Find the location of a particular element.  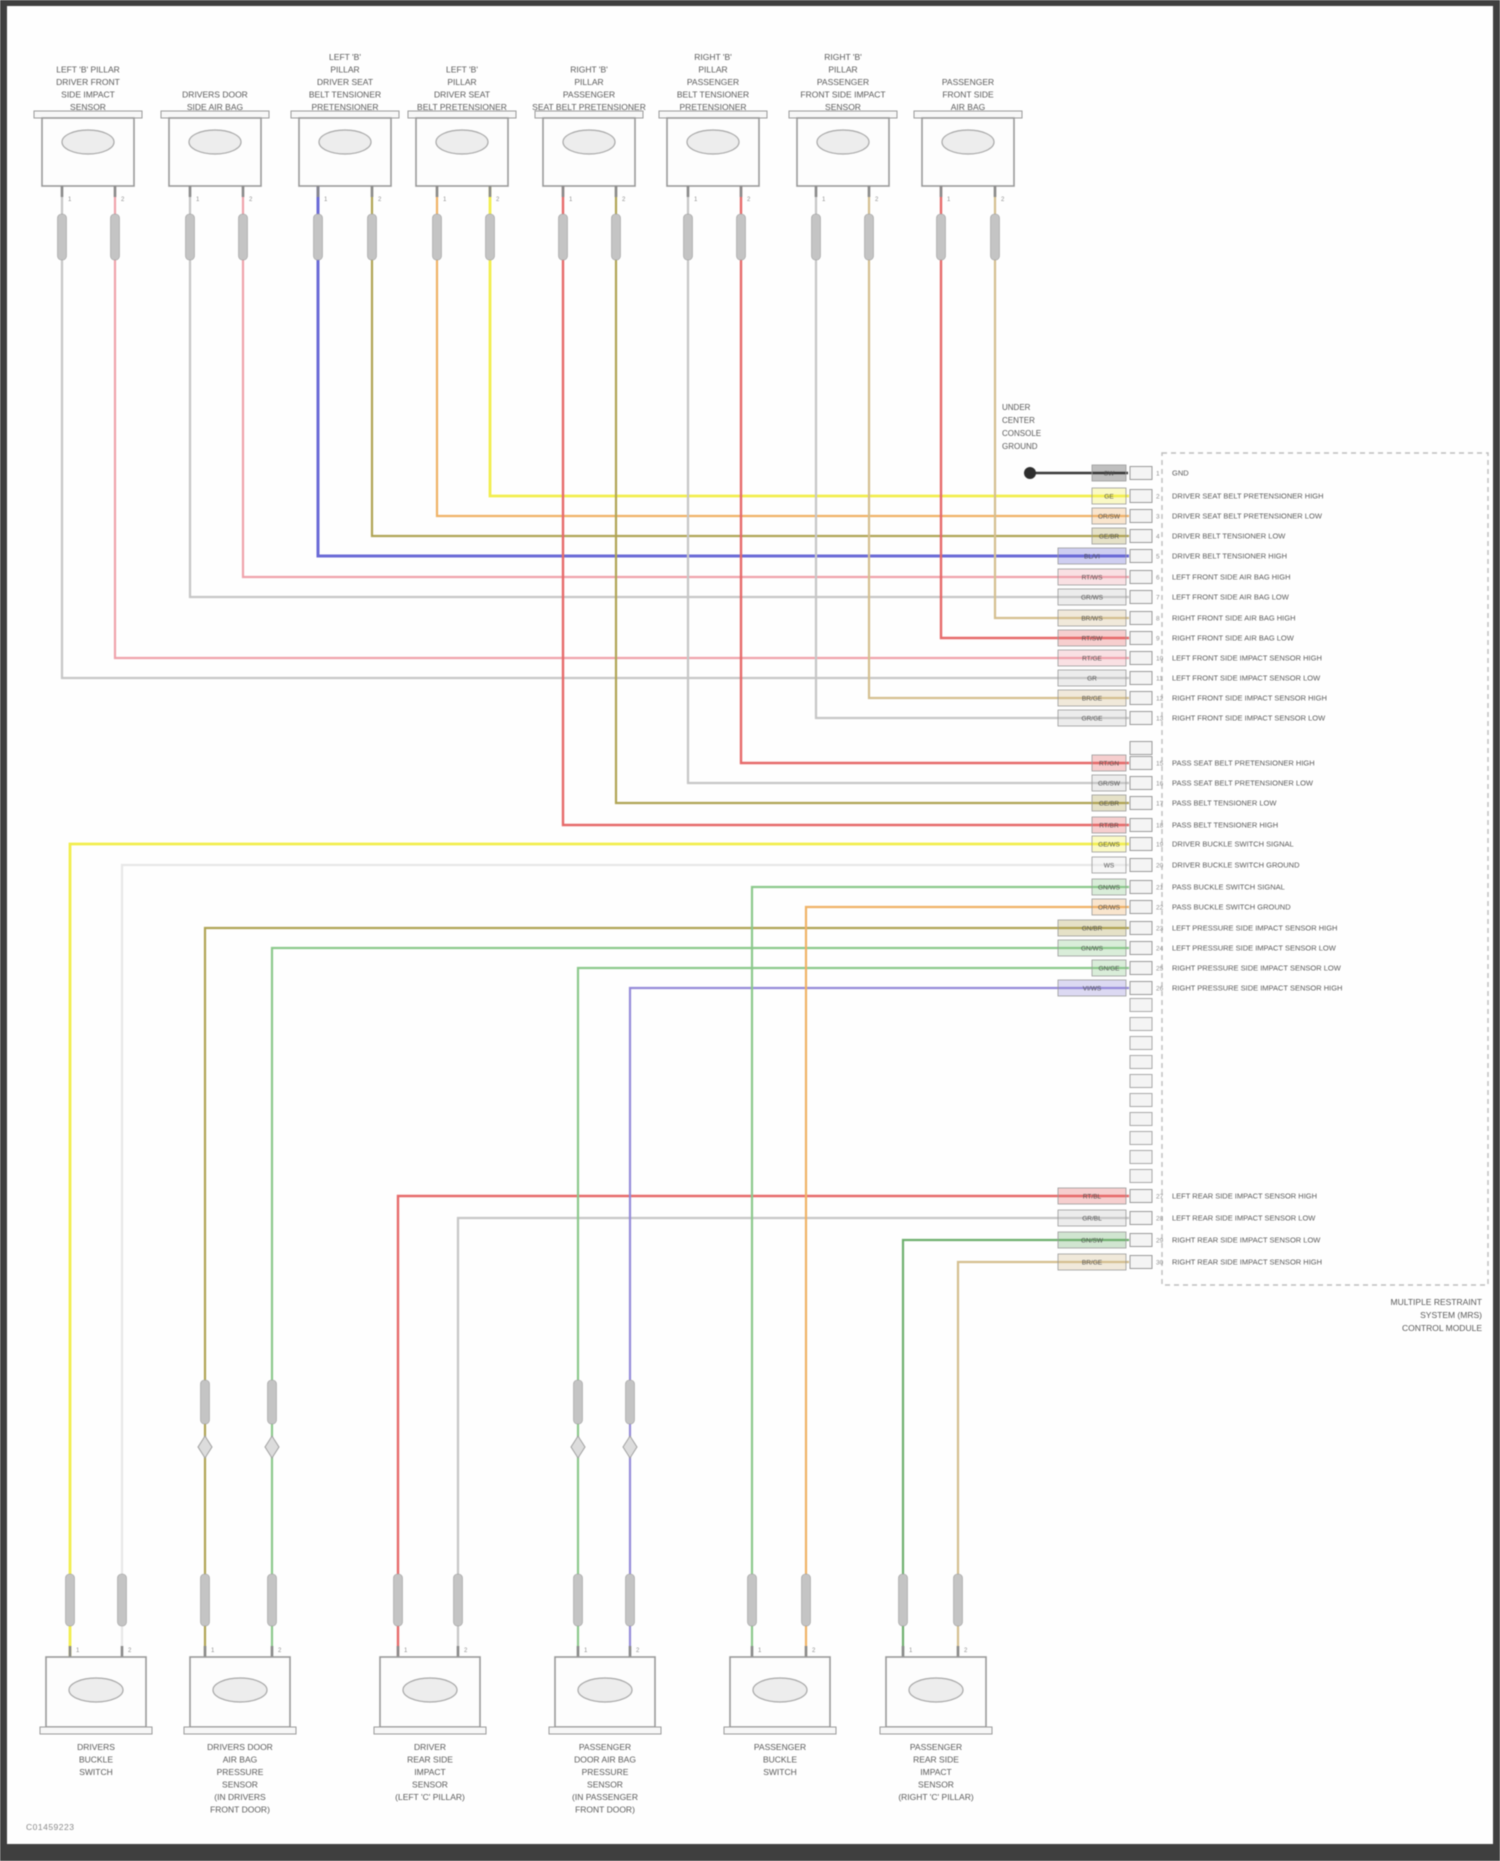

label-text: WS is located at coordinates (1109, 866).